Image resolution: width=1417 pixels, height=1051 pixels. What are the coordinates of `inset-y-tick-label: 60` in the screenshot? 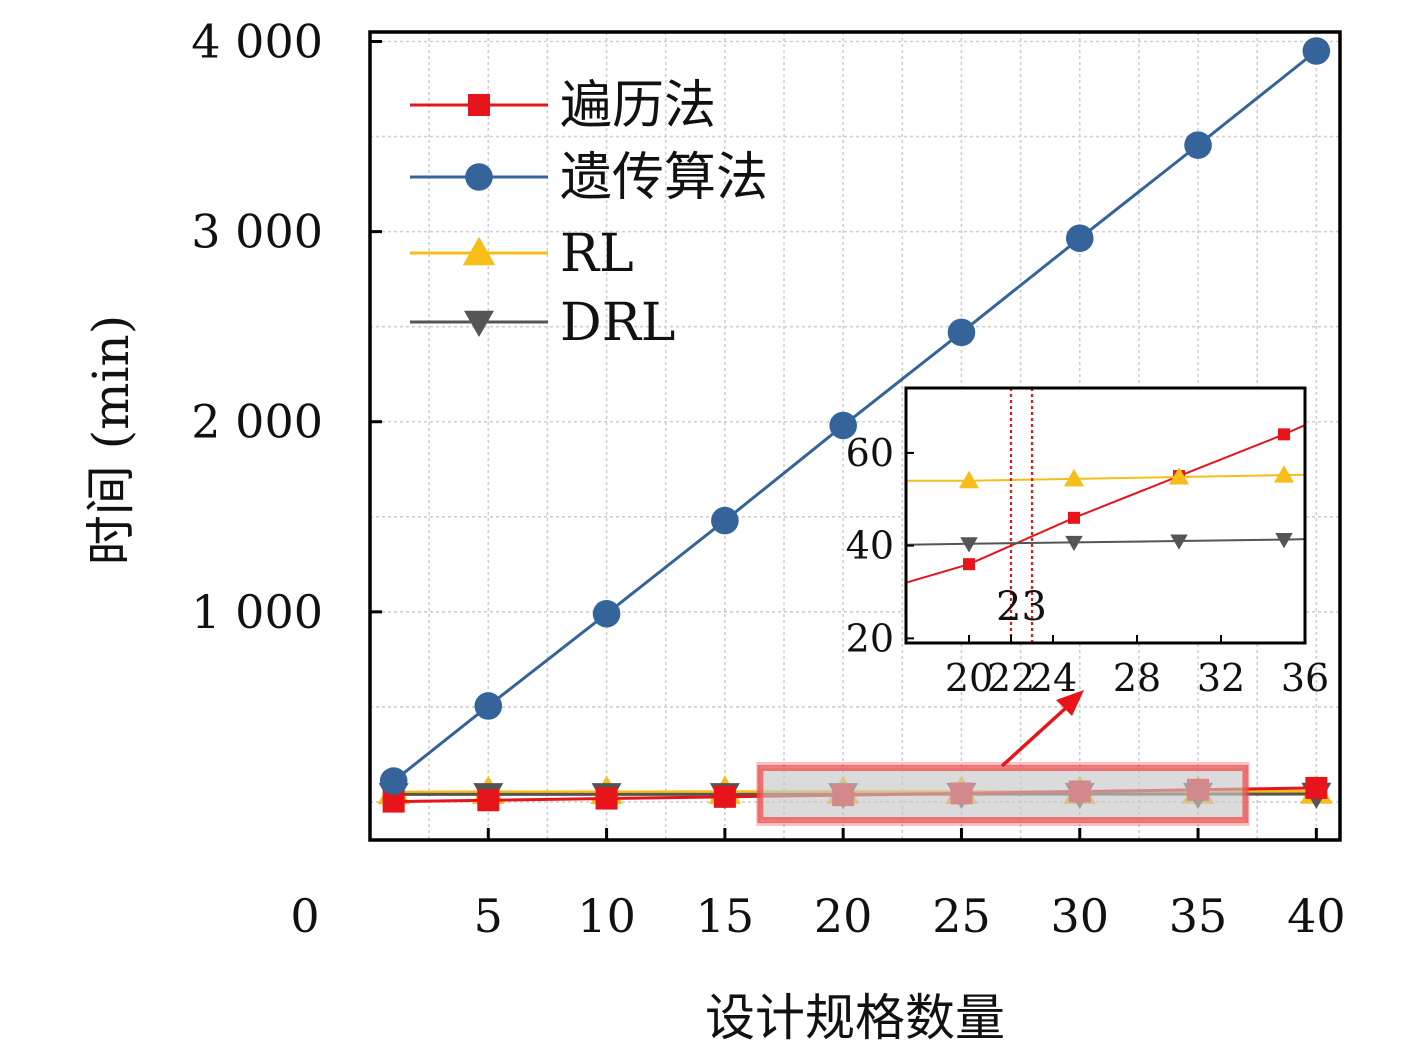 It's located at (870, 453).